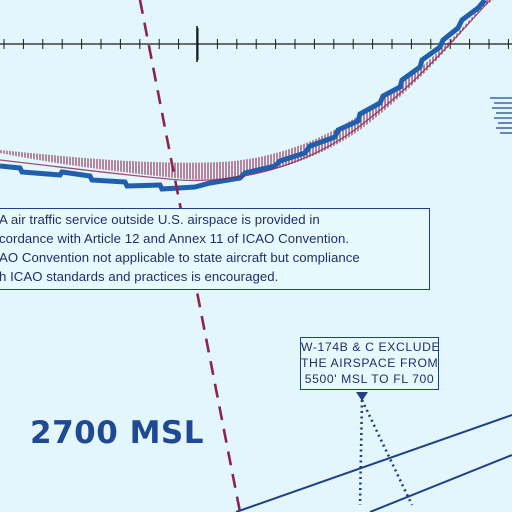  I want to click on callout-line: THE AIRSPACE FROM, so click(370, 363).